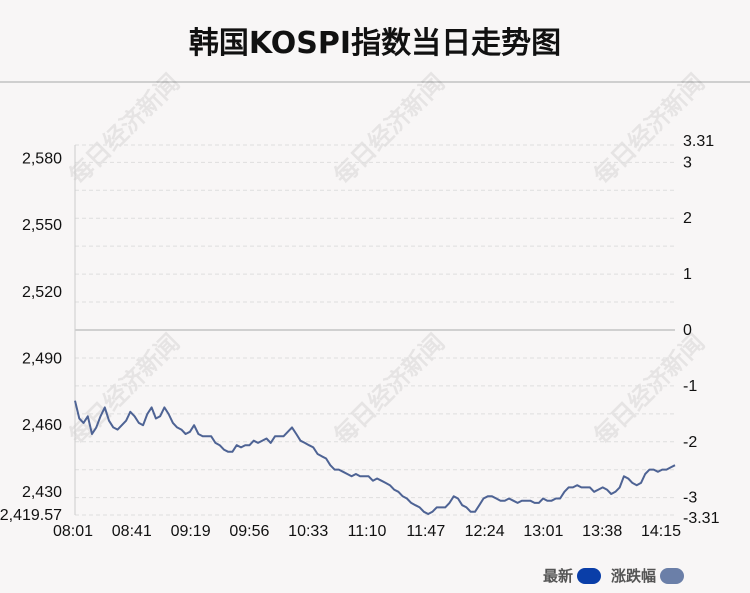 The width and height of the screenshot is (750, 593). Describe the element at coordinates (588, 575) in the screenshot. I see `legend-swatch-latest` at that location.